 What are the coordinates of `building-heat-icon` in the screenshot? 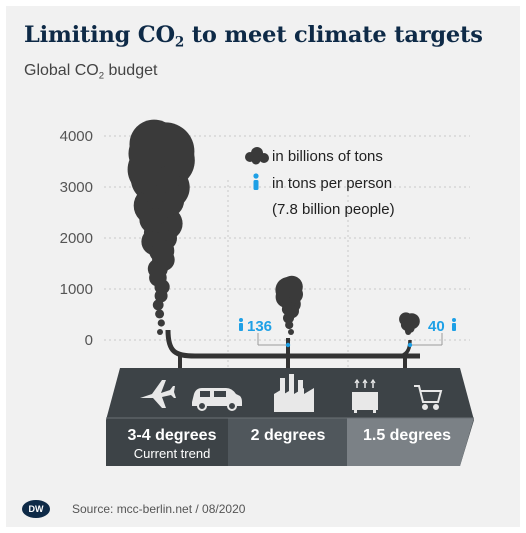 It's located at (365, 395).